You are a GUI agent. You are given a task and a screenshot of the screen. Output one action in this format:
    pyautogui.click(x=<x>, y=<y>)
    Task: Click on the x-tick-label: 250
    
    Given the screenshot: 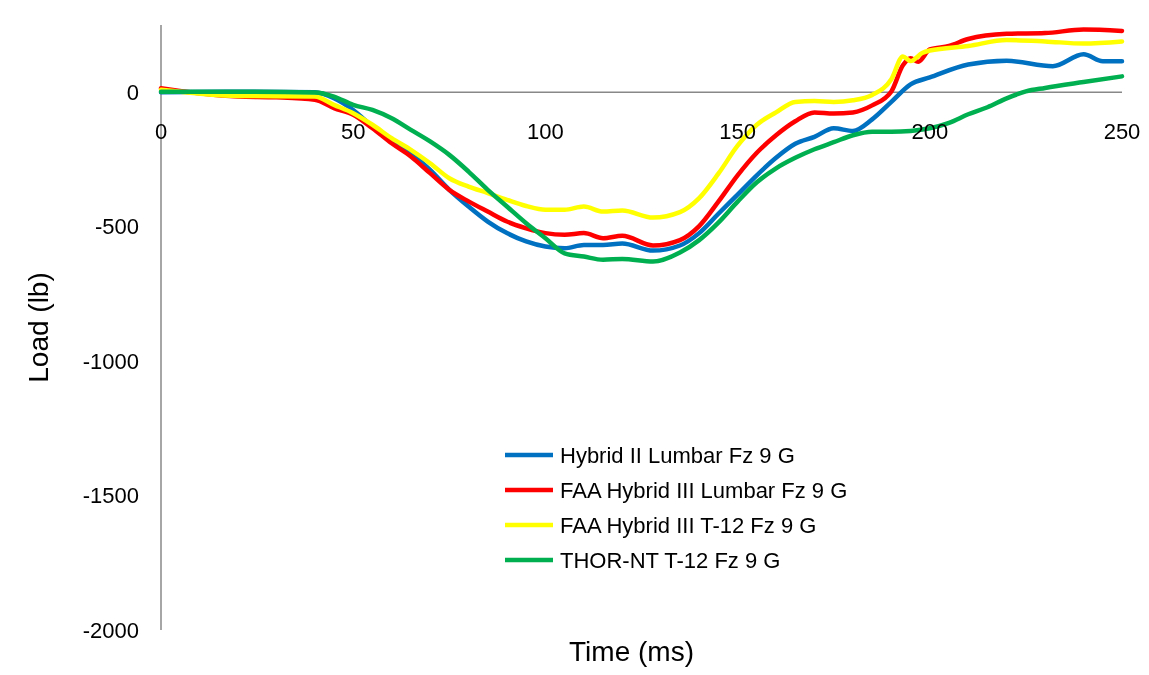 What is the action you would take?
    pyautogui.click(x=1122, y=131)
    